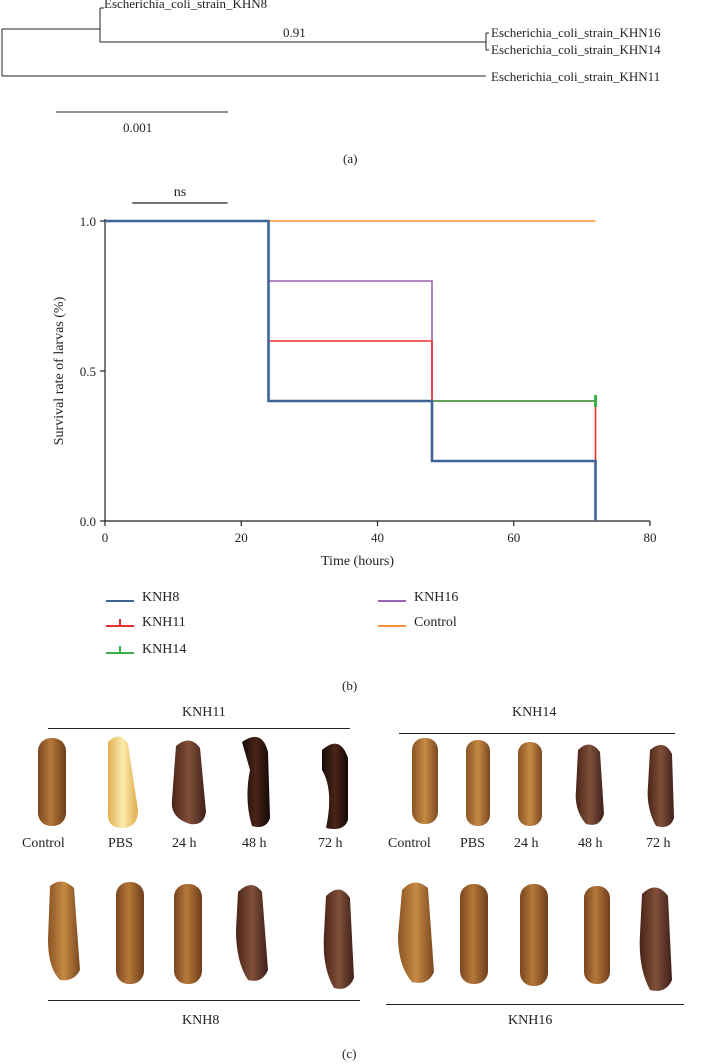 This screenshot has width=707, height=1064. What do you see at coordinates (186, 5) in the screenshot?
I see `leaf-label-khn8: Escherichia_coli_strain_KHN8` at bounding box center [186, 5].